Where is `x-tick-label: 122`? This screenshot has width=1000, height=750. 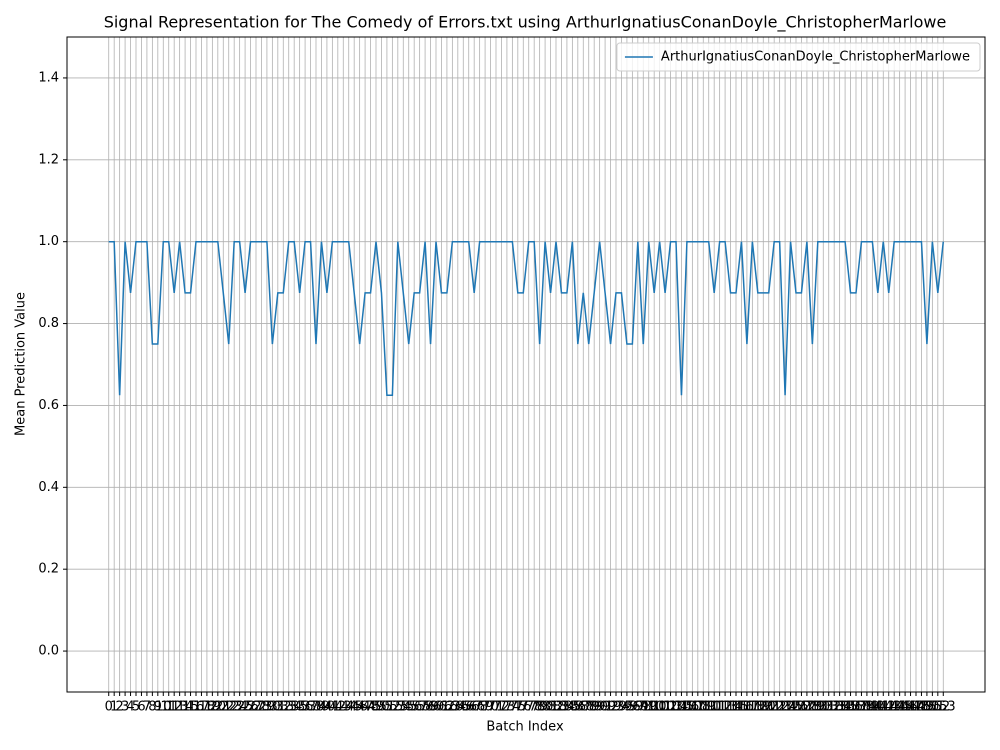
x-tick-label: 122 is located at coordinates (774, 707).